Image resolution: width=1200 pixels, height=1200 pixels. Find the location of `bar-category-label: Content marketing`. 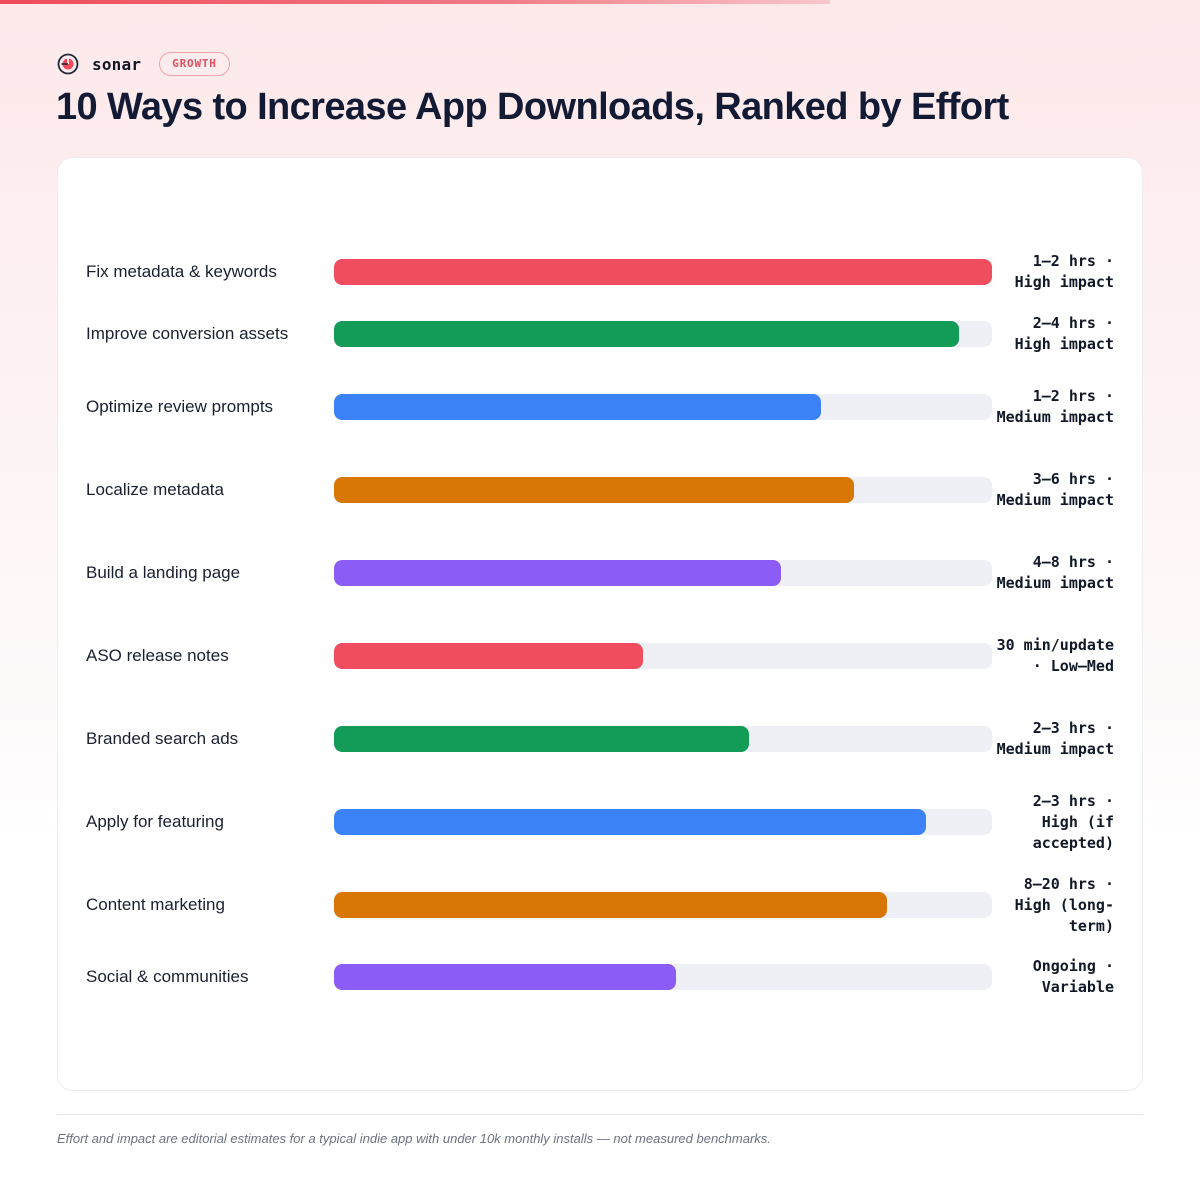

bar-category-label: Content marketing is located at coordinates (155, 904).